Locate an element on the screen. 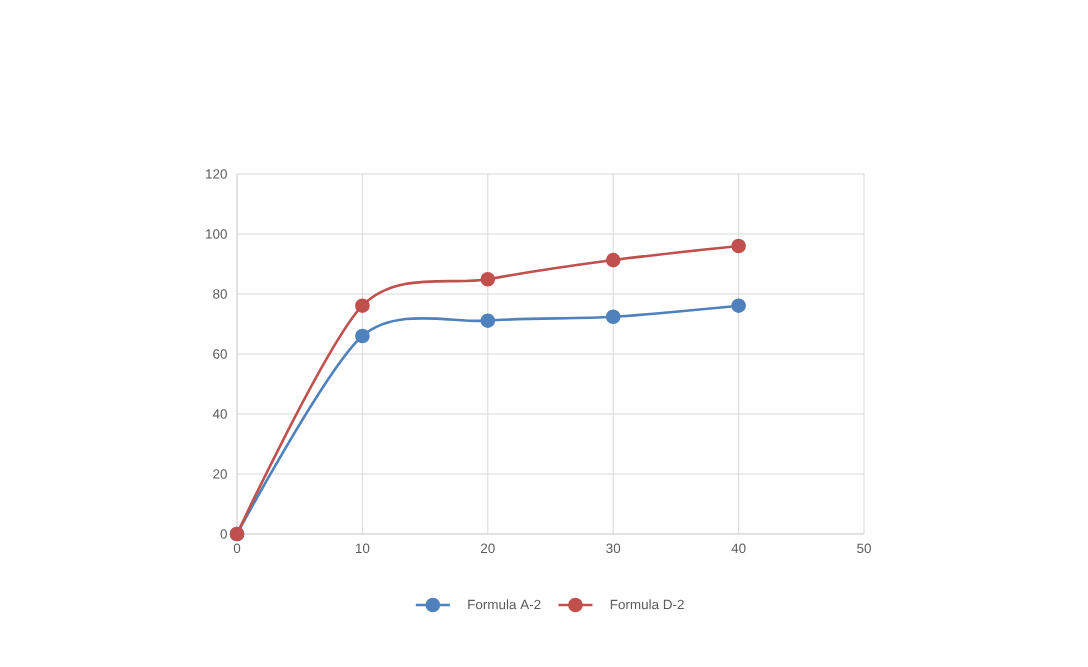  legend-label: Formula D-2 is located at coordinates (647, 604).